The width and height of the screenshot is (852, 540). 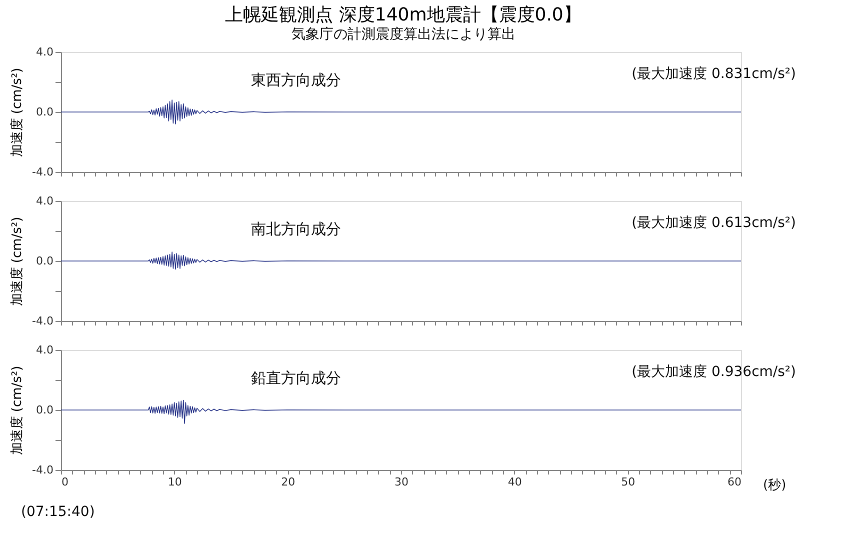 I want to click on chart-subtitle: 気象庁の計測震度算出法により算出, so click(x=403, y=34).